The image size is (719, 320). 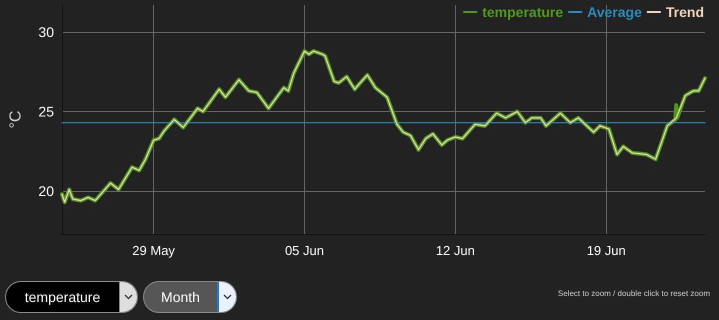 I want to click on x-tick-label: 29 May, so click(x=154, y=250).